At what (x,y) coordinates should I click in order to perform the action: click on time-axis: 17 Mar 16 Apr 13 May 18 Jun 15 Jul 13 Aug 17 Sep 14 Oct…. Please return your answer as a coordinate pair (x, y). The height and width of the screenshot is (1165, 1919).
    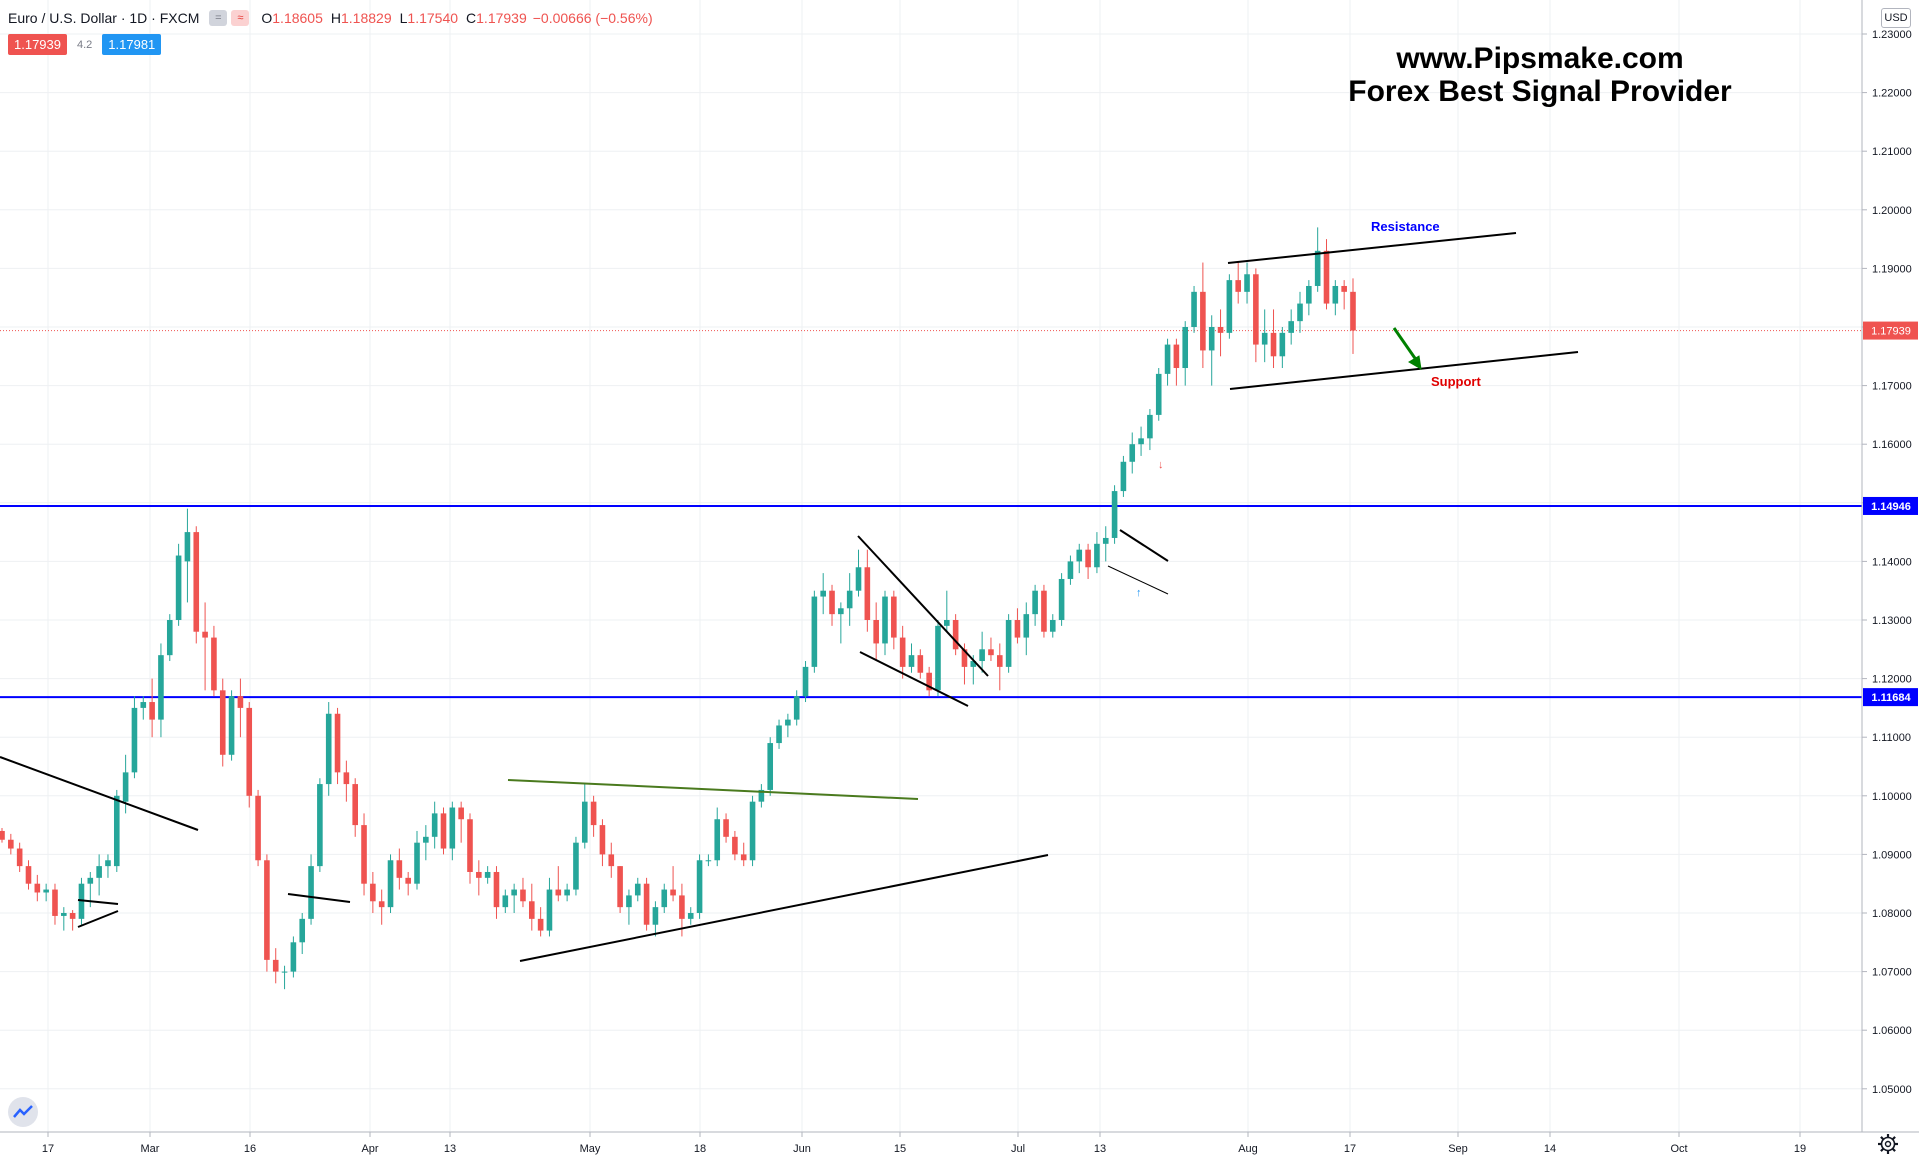
    Looking at the image, I should click on (959, 1143).